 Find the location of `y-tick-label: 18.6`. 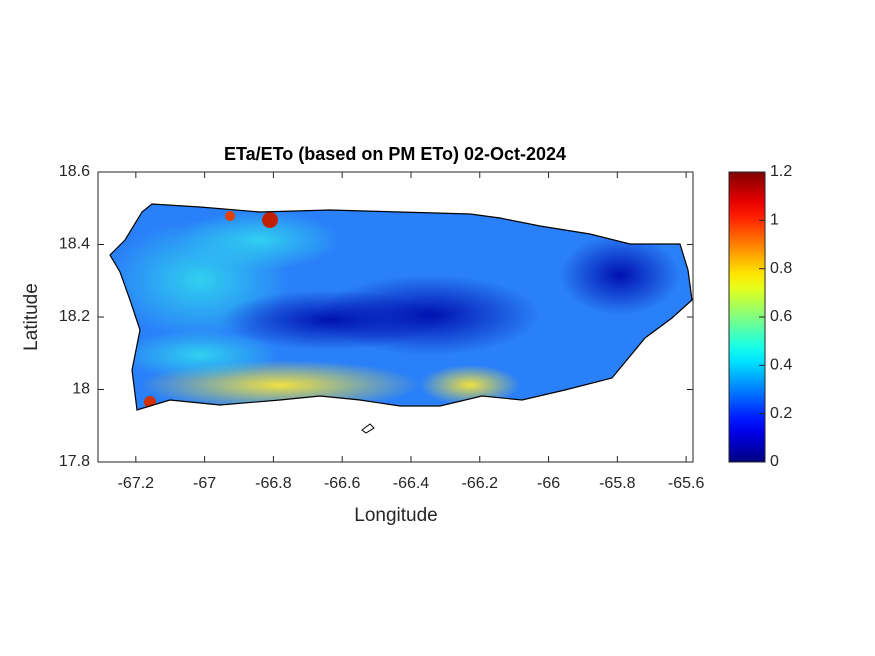

y-tick-label: 18.6 is located at coordinates (74, 171).